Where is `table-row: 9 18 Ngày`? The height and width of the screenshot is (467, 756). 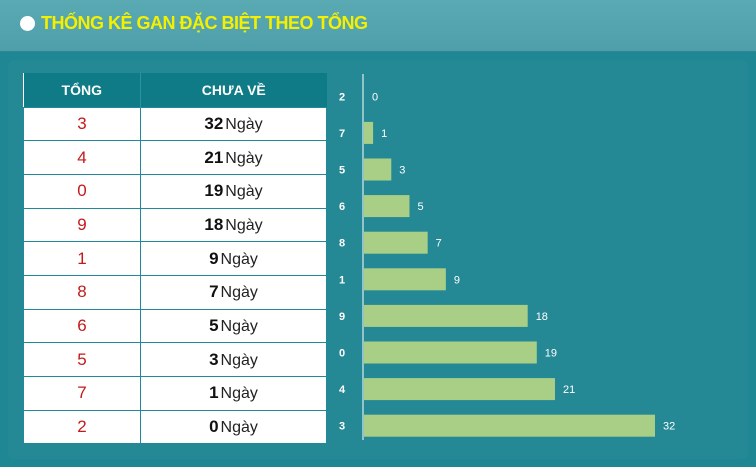
table-row: 9 18 Ngày is located at coordinates (175, 225).